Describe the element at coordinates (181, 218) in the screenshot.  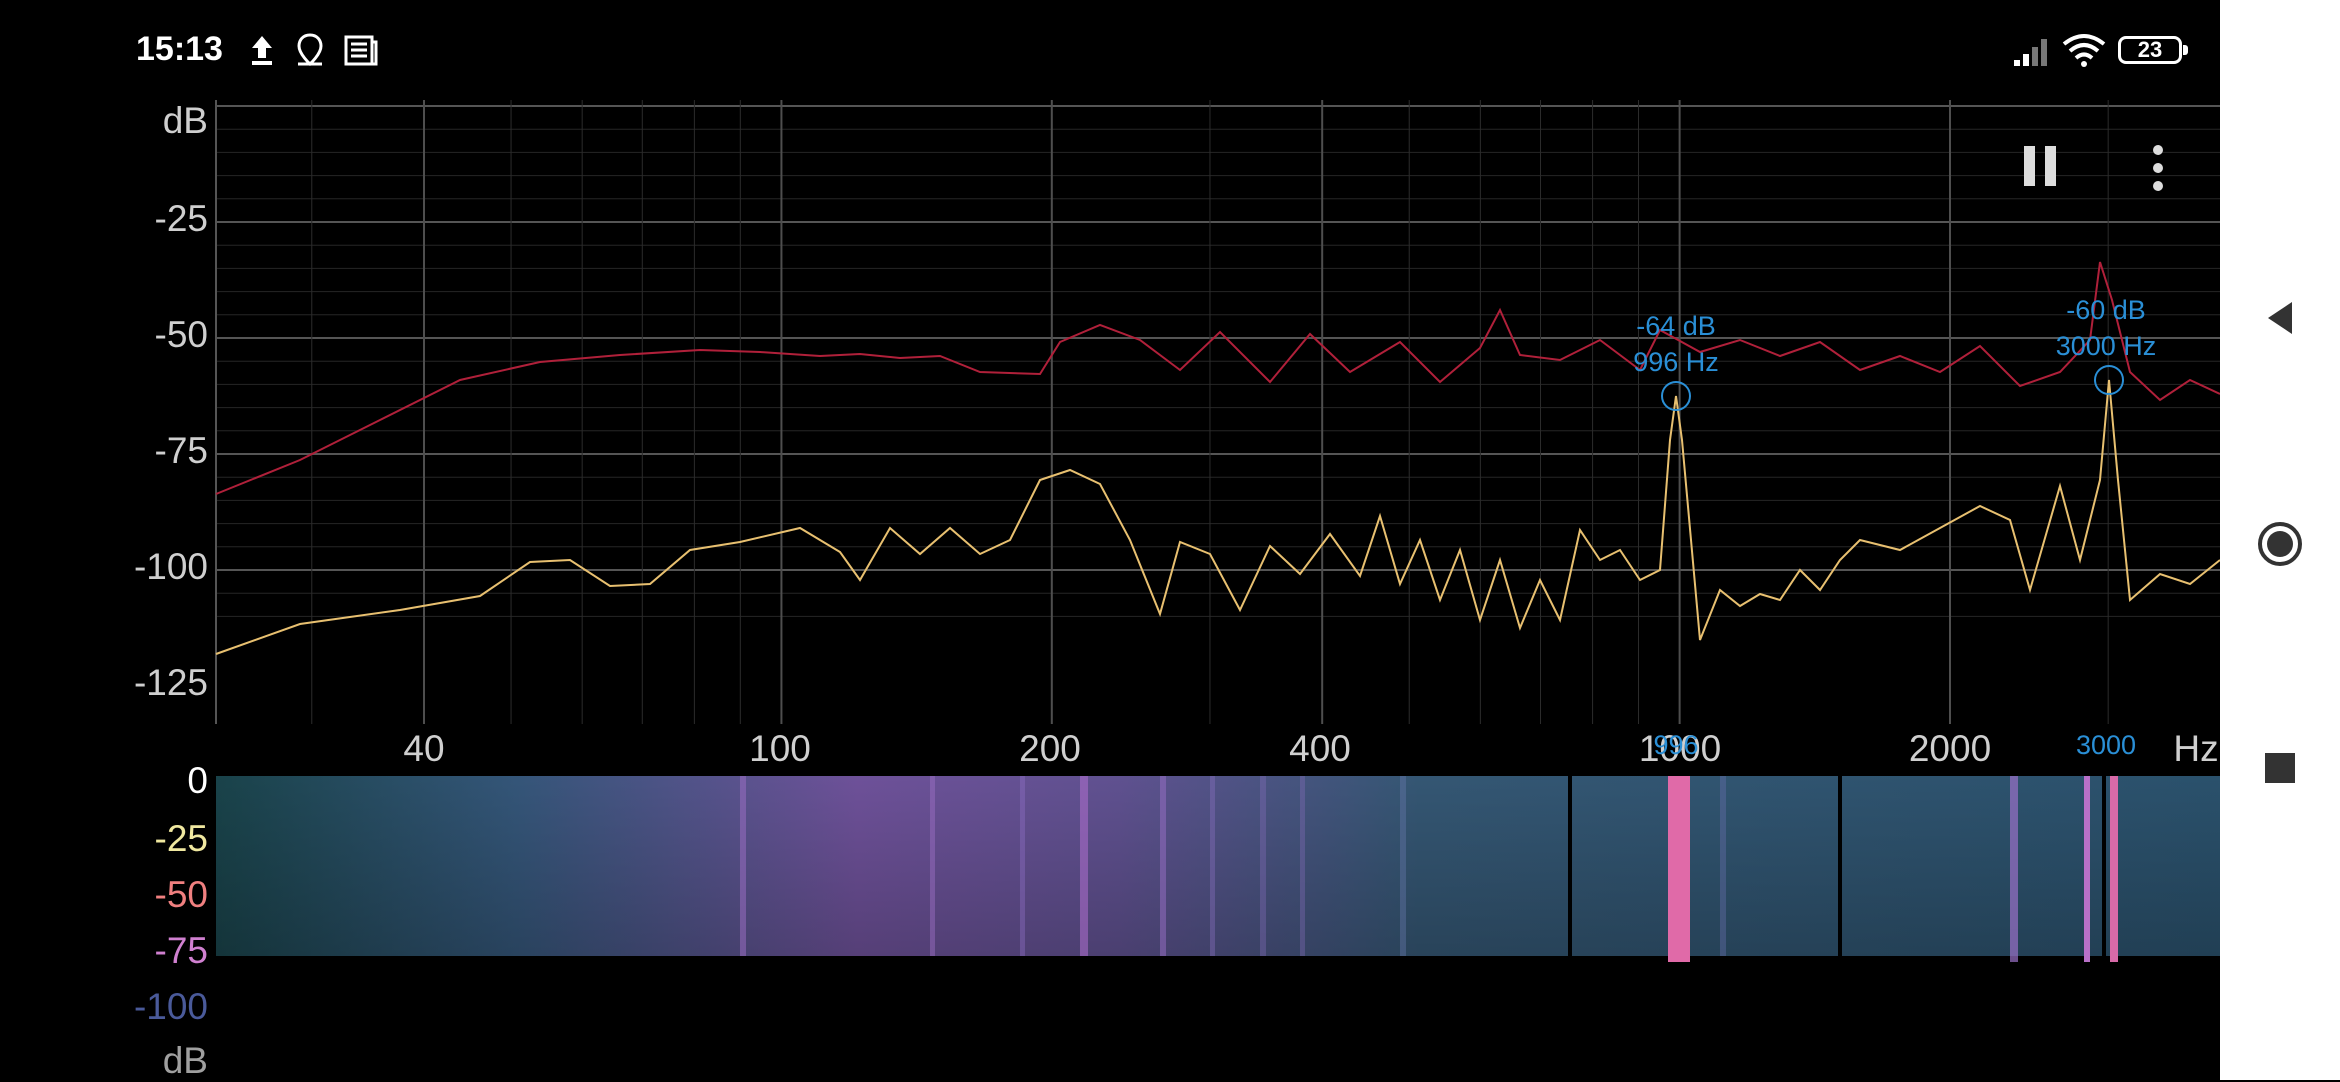
I see `y-tick: -25` at that location.